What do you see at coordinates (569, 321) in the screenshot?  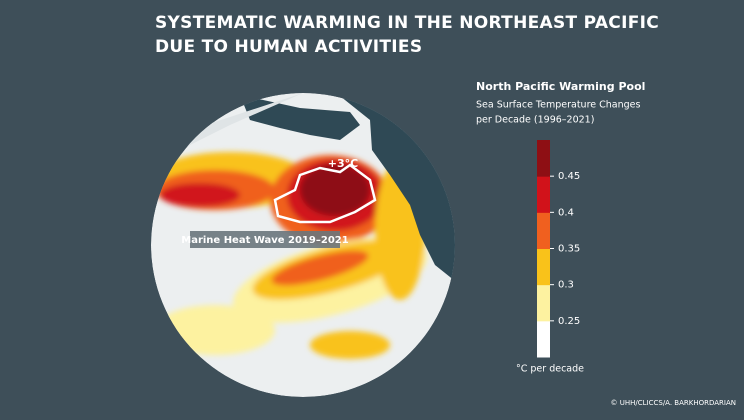 I see `colorbar-tick-label: 0.25` at bounding box center [569, 321].